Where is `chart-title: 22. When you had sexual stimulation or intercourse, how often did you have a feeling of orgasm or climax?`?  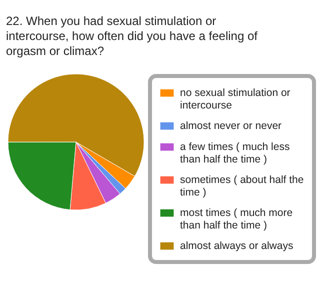
chart-title: 22. When you had sexual stimulation or intercourse, how often did you have a feeling of orgasm or climax? is located at coordinates (132, 36).